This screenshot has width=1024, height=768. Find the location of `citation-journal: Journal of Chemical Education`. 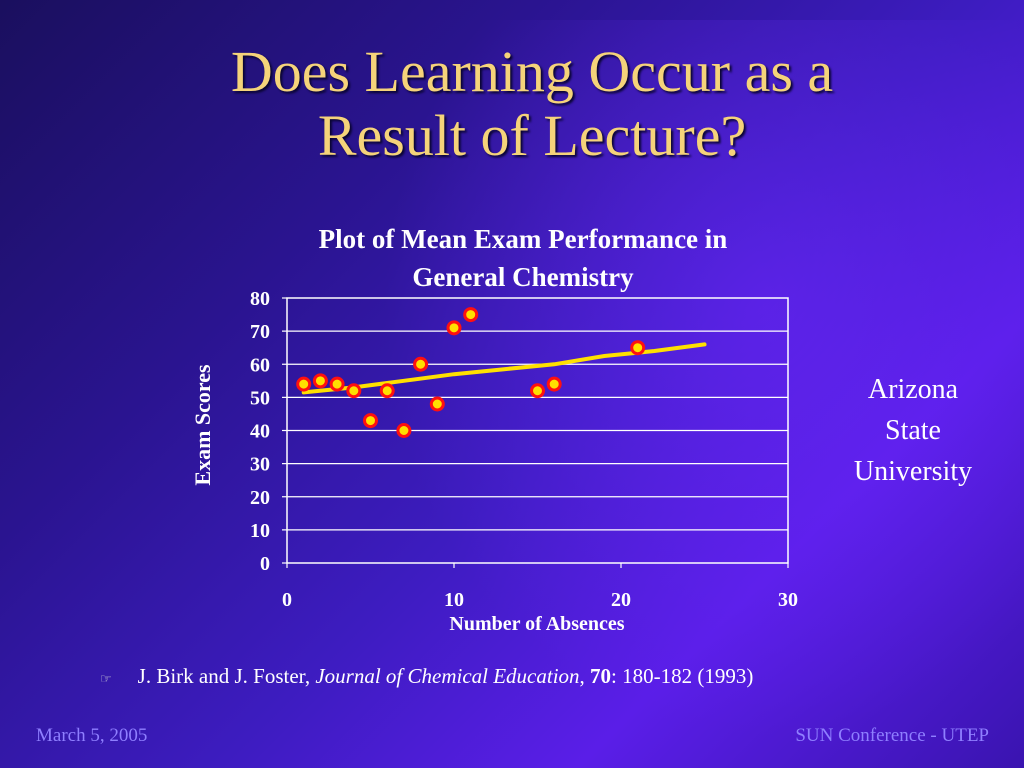

citation-journal: Journal of Chemical Education is located at coordinates (447, 676).